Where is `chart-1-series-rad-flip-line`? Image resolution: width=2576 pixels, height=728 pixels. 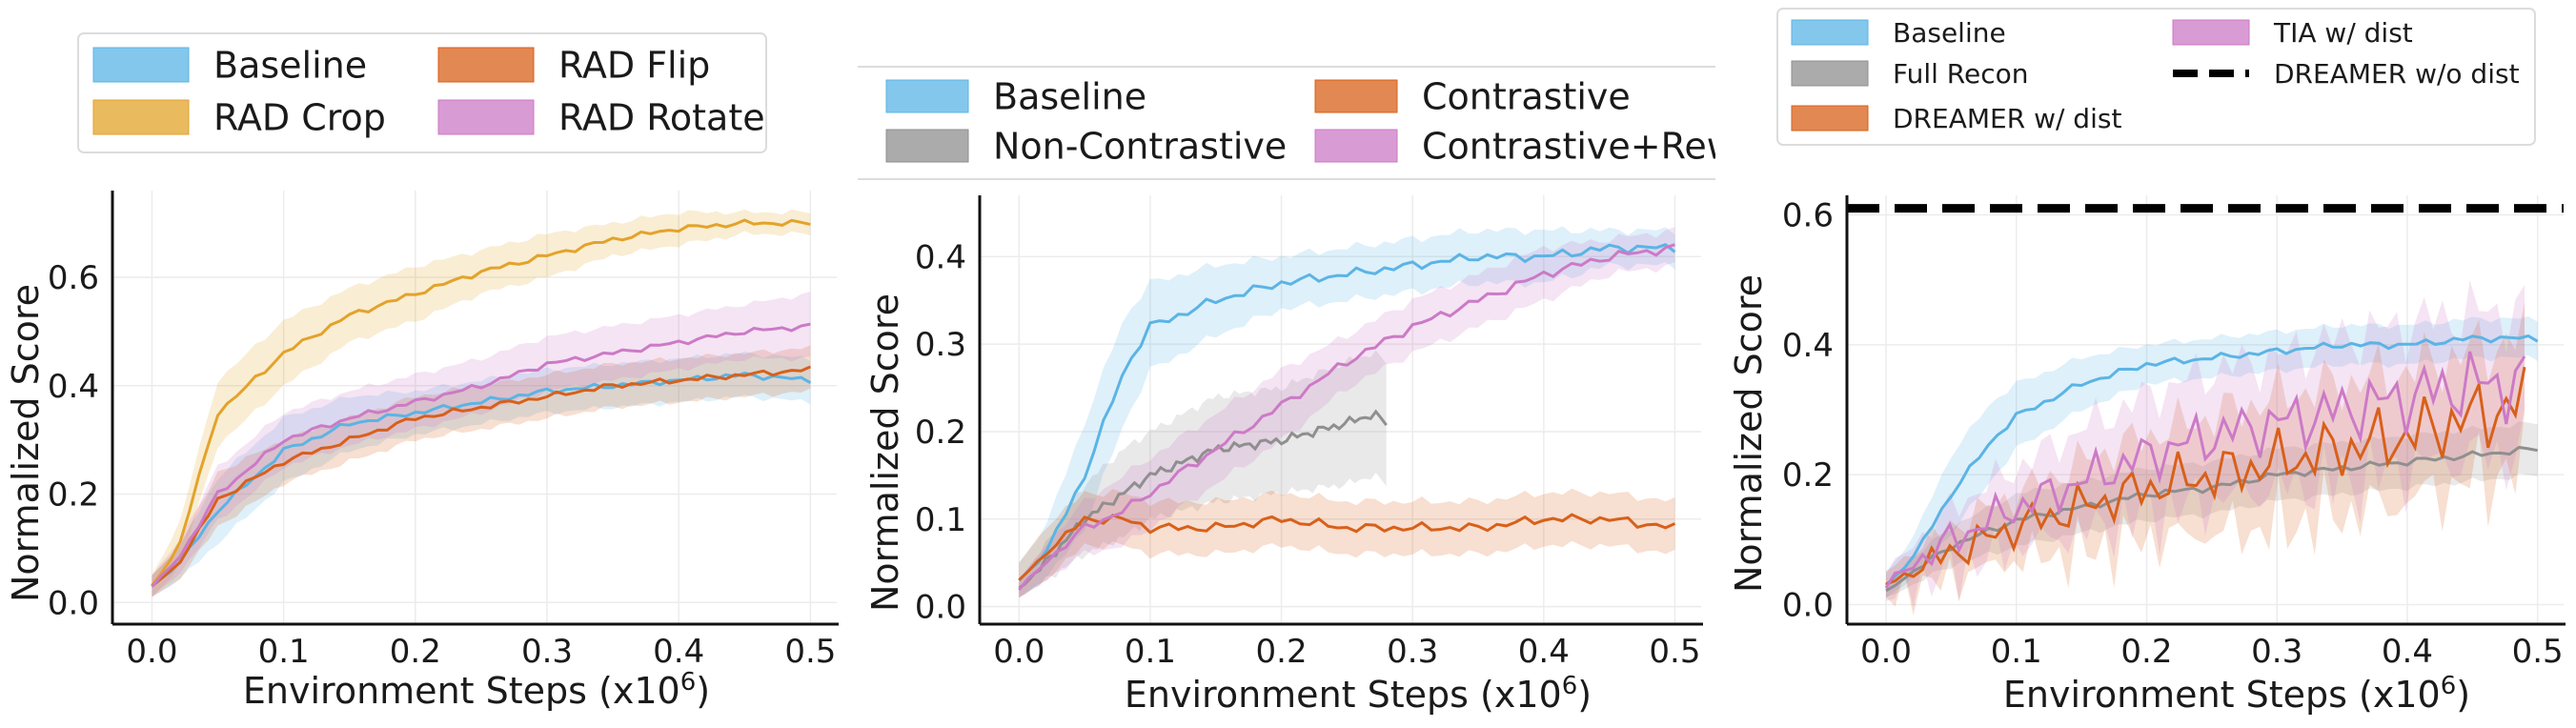 chart-1-series-rad-flip-line is located at coordinates (481, 477).